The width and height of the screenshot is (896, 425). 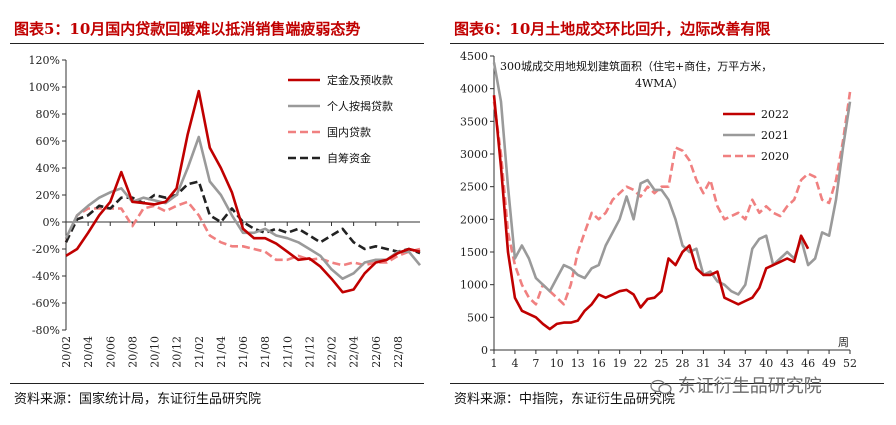 I want to click on x-tick-label: 20/02, so click(x=66, y=352).